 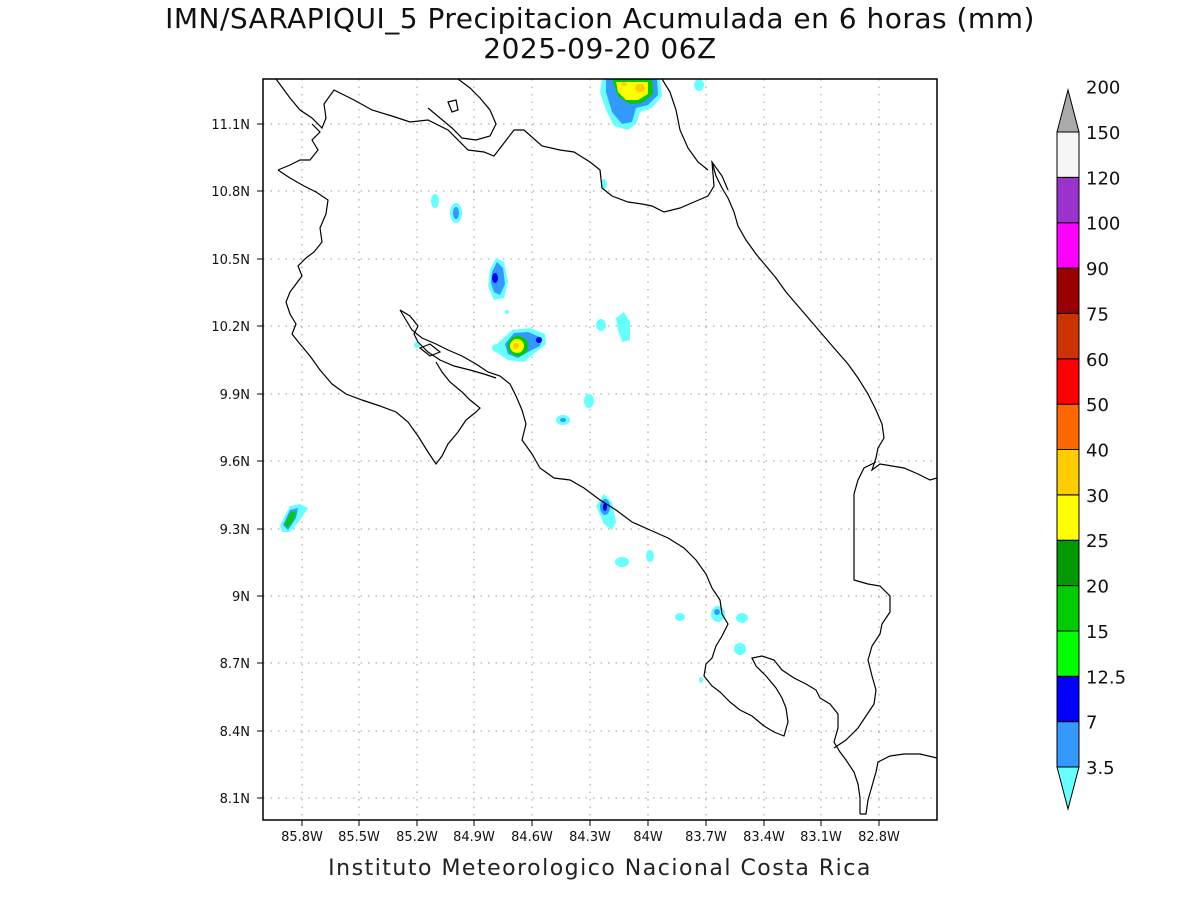 What do you see at coordinates (235, 462) in the screenshot?
I see `lat-tick-label: 9.6N` at bounding box center [235, 462].